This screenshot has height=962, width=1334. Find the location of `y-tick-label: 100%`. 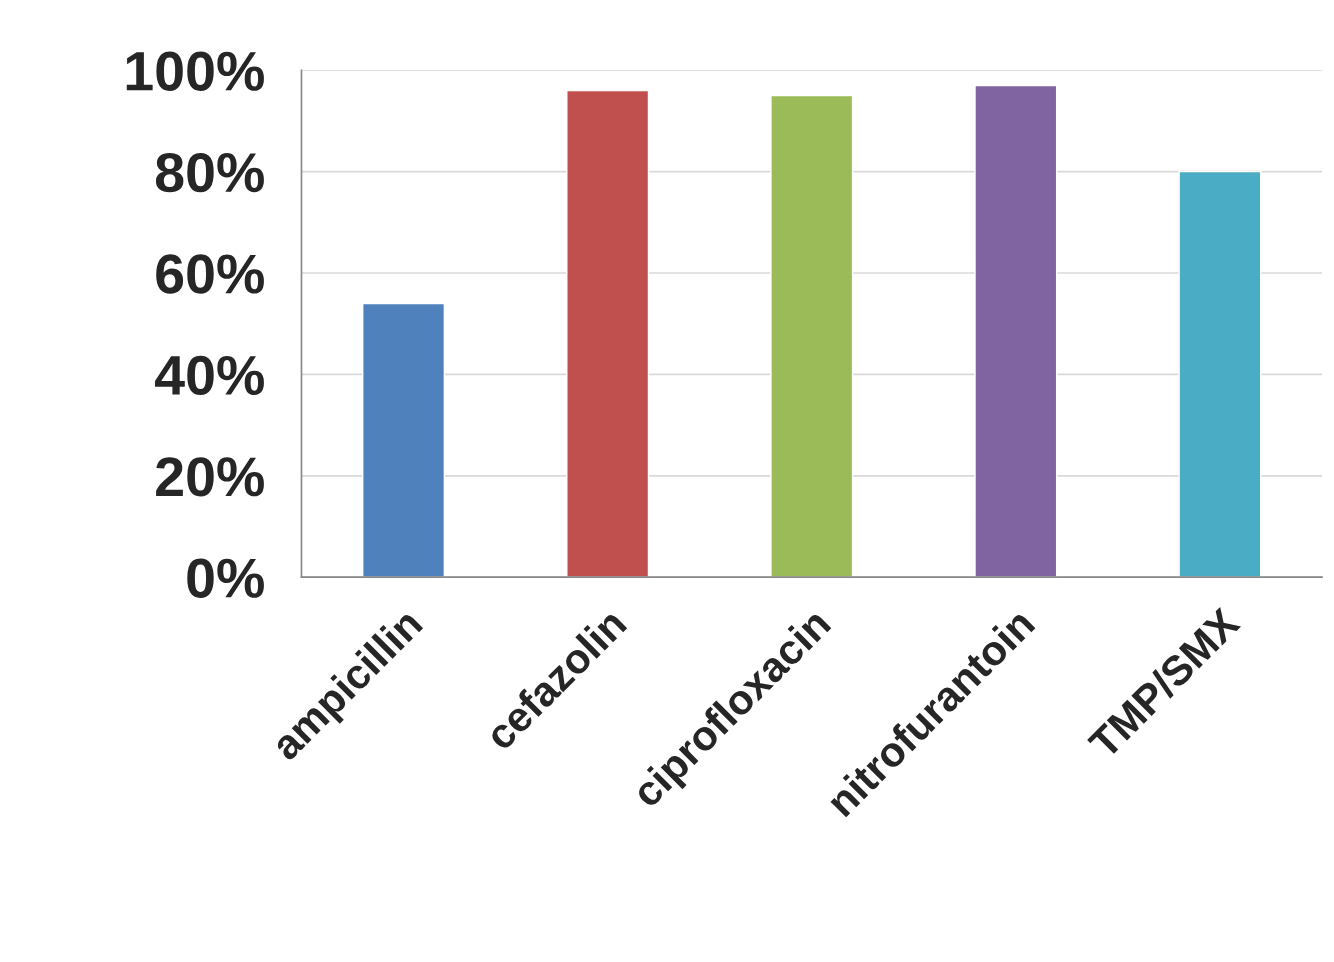

y-tick-label: 100% is located at coordinates (195, 71).